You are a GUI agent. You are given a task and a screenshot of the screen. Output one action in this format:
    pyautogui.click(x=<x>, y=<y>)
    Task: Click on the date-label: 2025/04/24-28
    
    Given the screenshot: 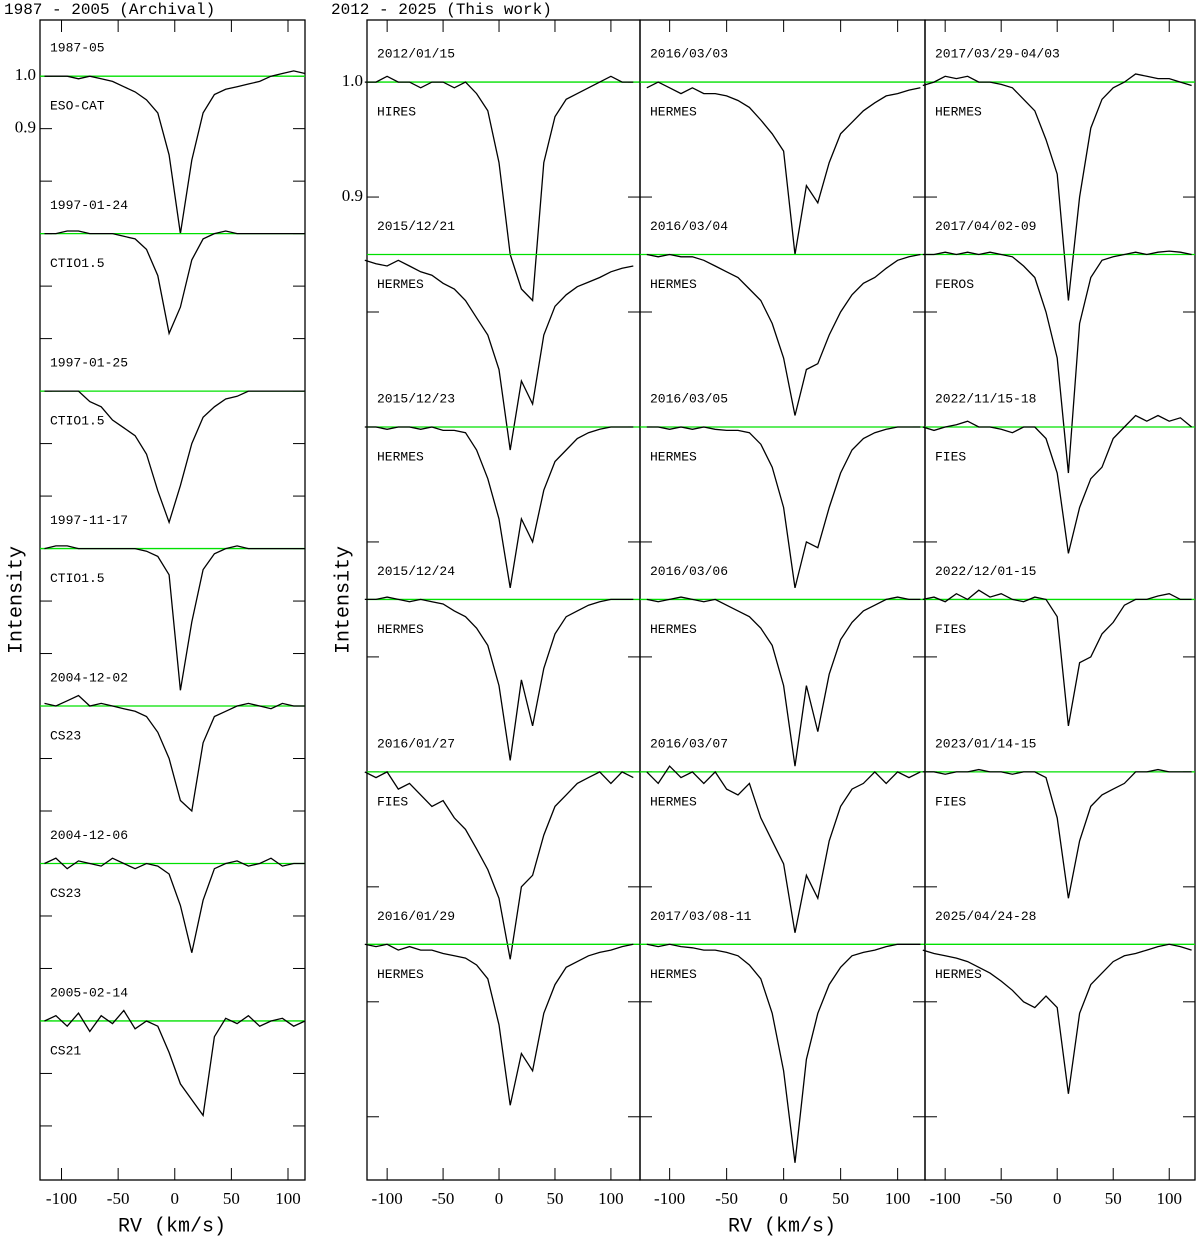 What is the action you would take?
    pyautogui.click(x=985, y=916)
    